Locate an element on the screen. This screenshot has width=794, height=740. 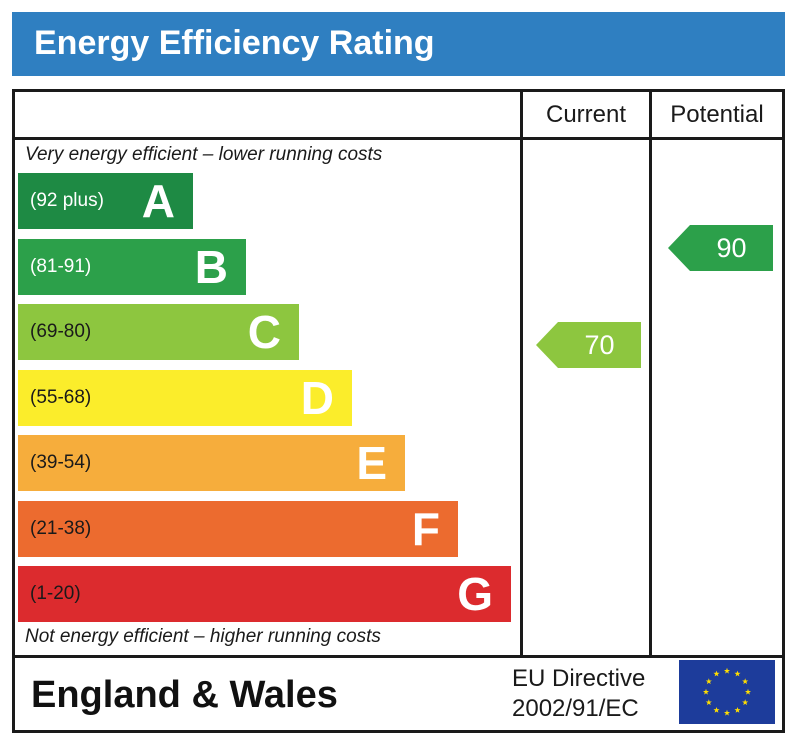
band-range-label: (39-54) is located at coordinates (61, 462).